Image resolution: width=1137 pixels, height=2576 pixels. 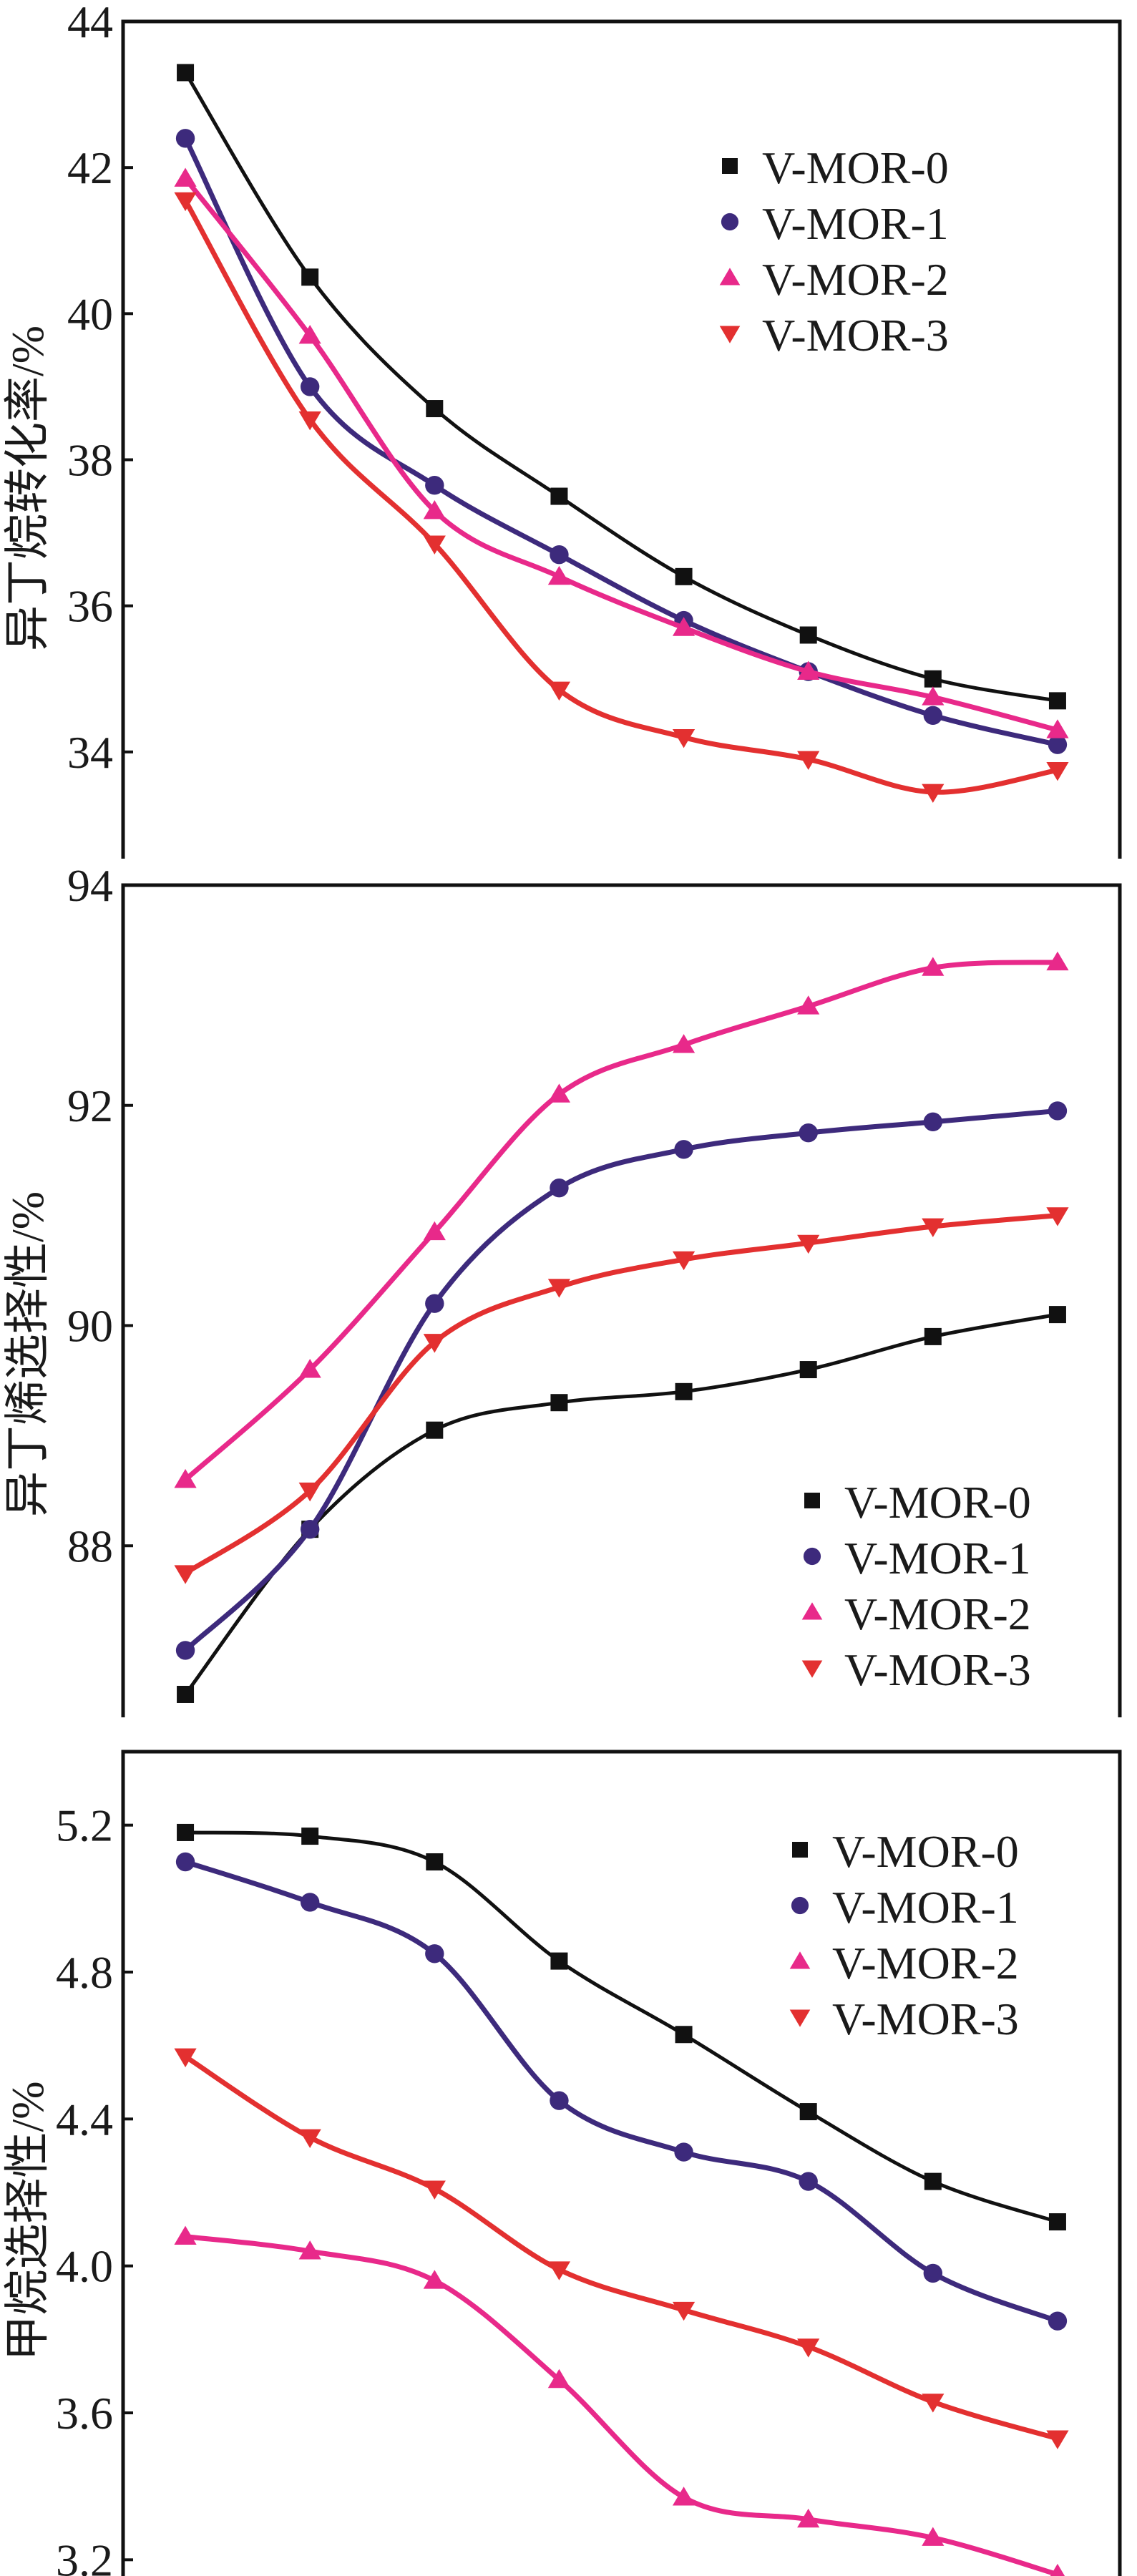 I want to click on y-tick-label: 92, so click(x=90, y=1105).